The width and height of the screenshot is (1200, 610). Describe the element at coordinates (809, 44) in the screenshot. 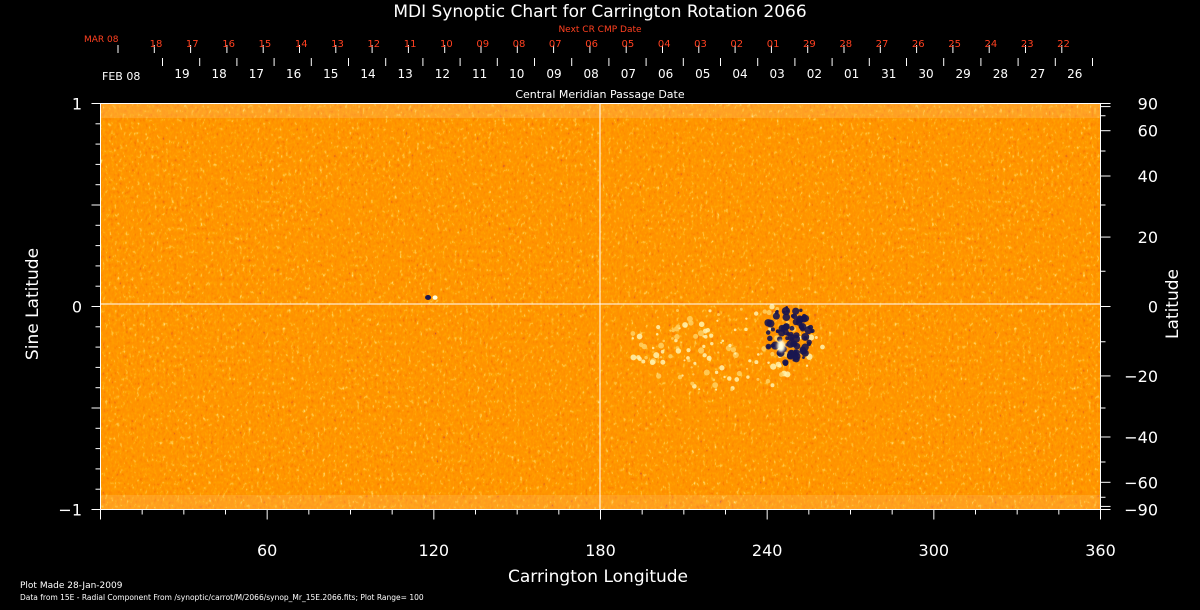

I see `next-cr-date: 29` at that location.